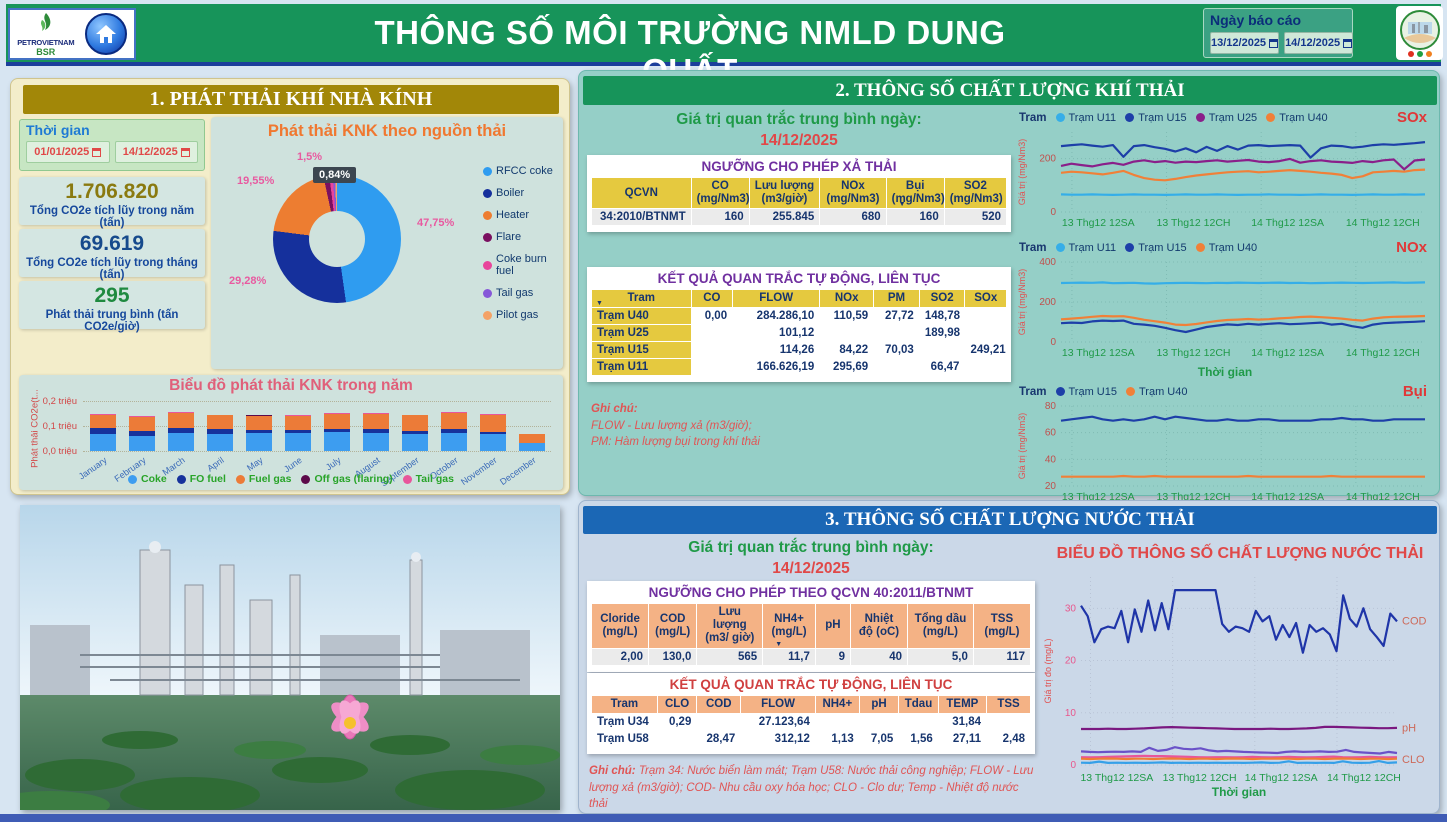 The height and width of the screenshot is (822, 1447). I want to click on legend-item: Fuel gas, so click(263, 479).